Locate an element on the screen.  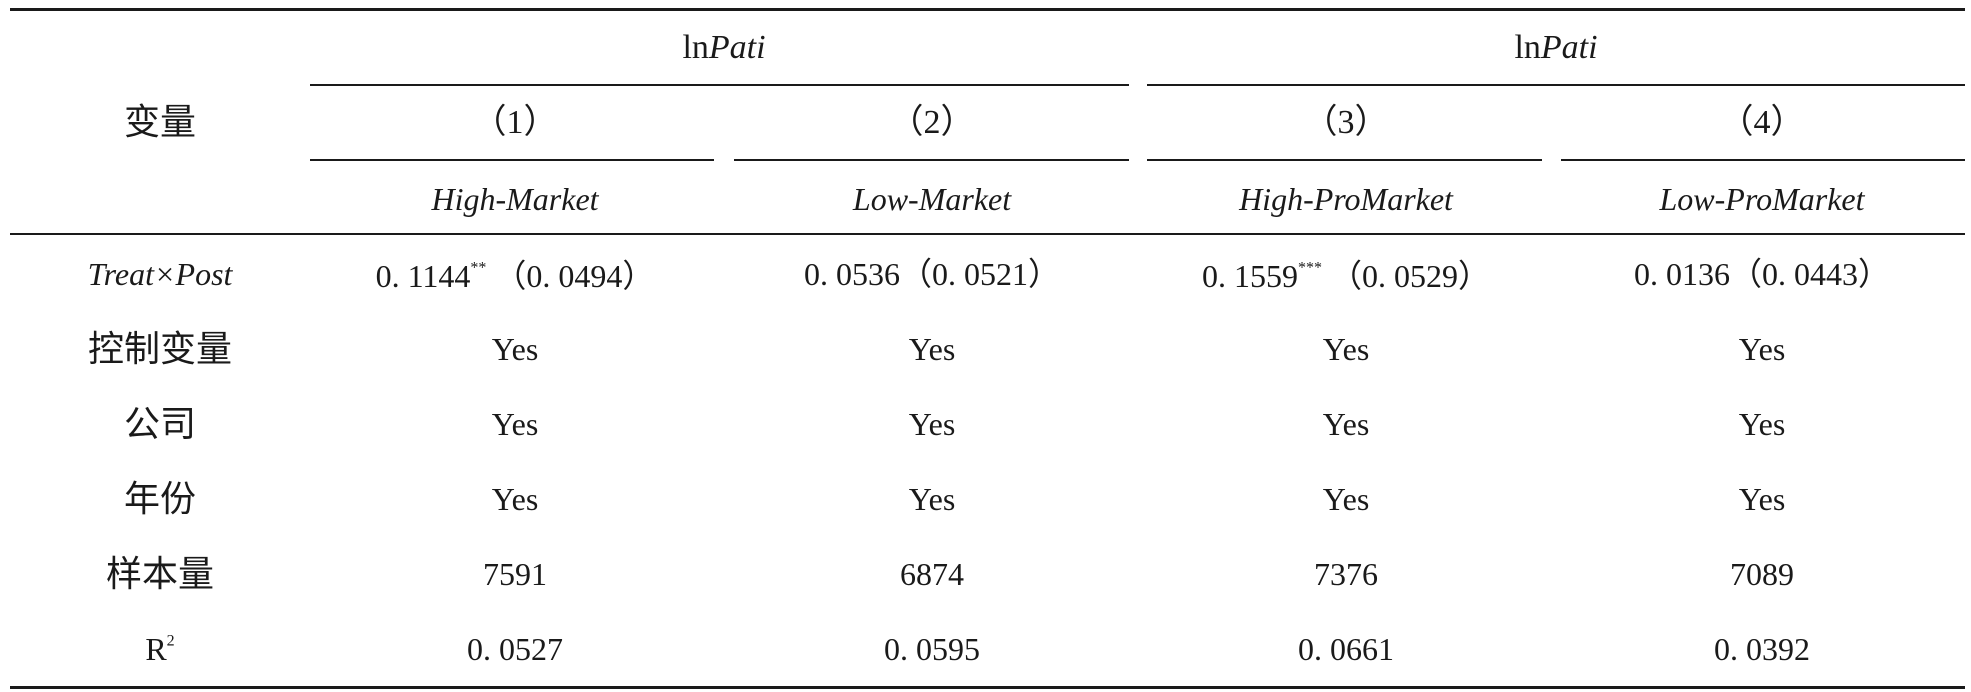
row-label-year: 年份 is located at coordinates (160, 499).